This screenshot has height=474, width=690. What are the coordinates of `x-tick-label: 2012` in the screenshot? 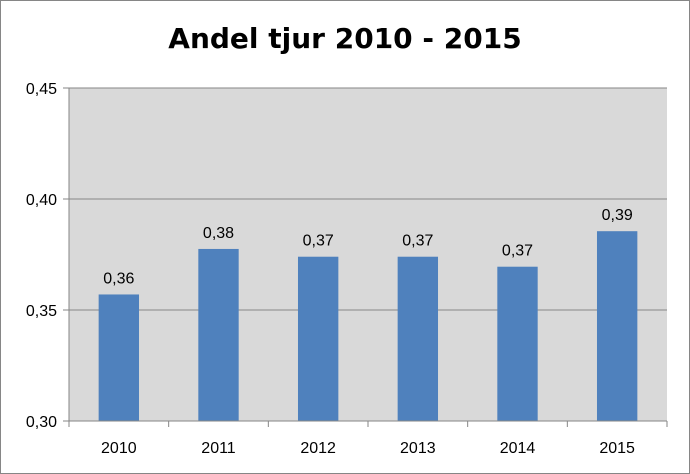 It's located at (318, 448).